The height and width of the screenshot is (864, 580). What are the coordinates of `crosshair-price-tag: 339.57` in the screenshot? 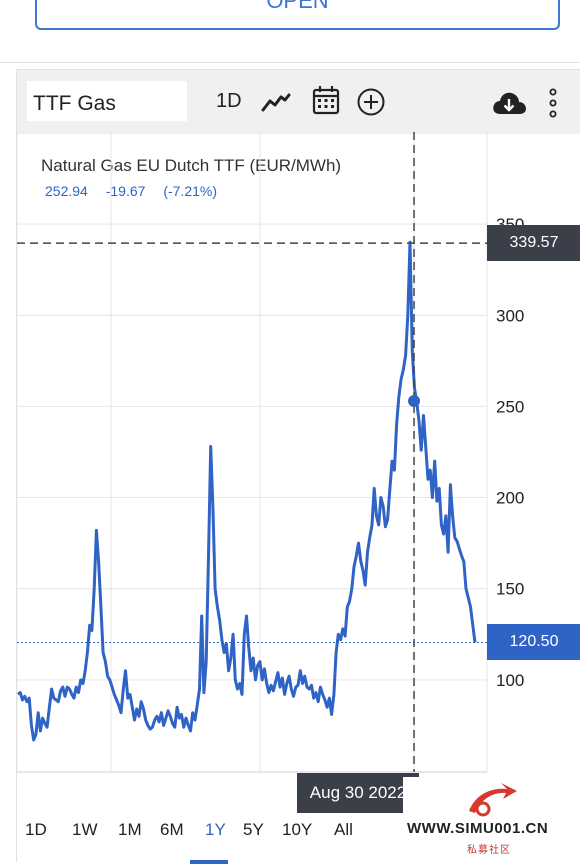 It's located at (533, 243).